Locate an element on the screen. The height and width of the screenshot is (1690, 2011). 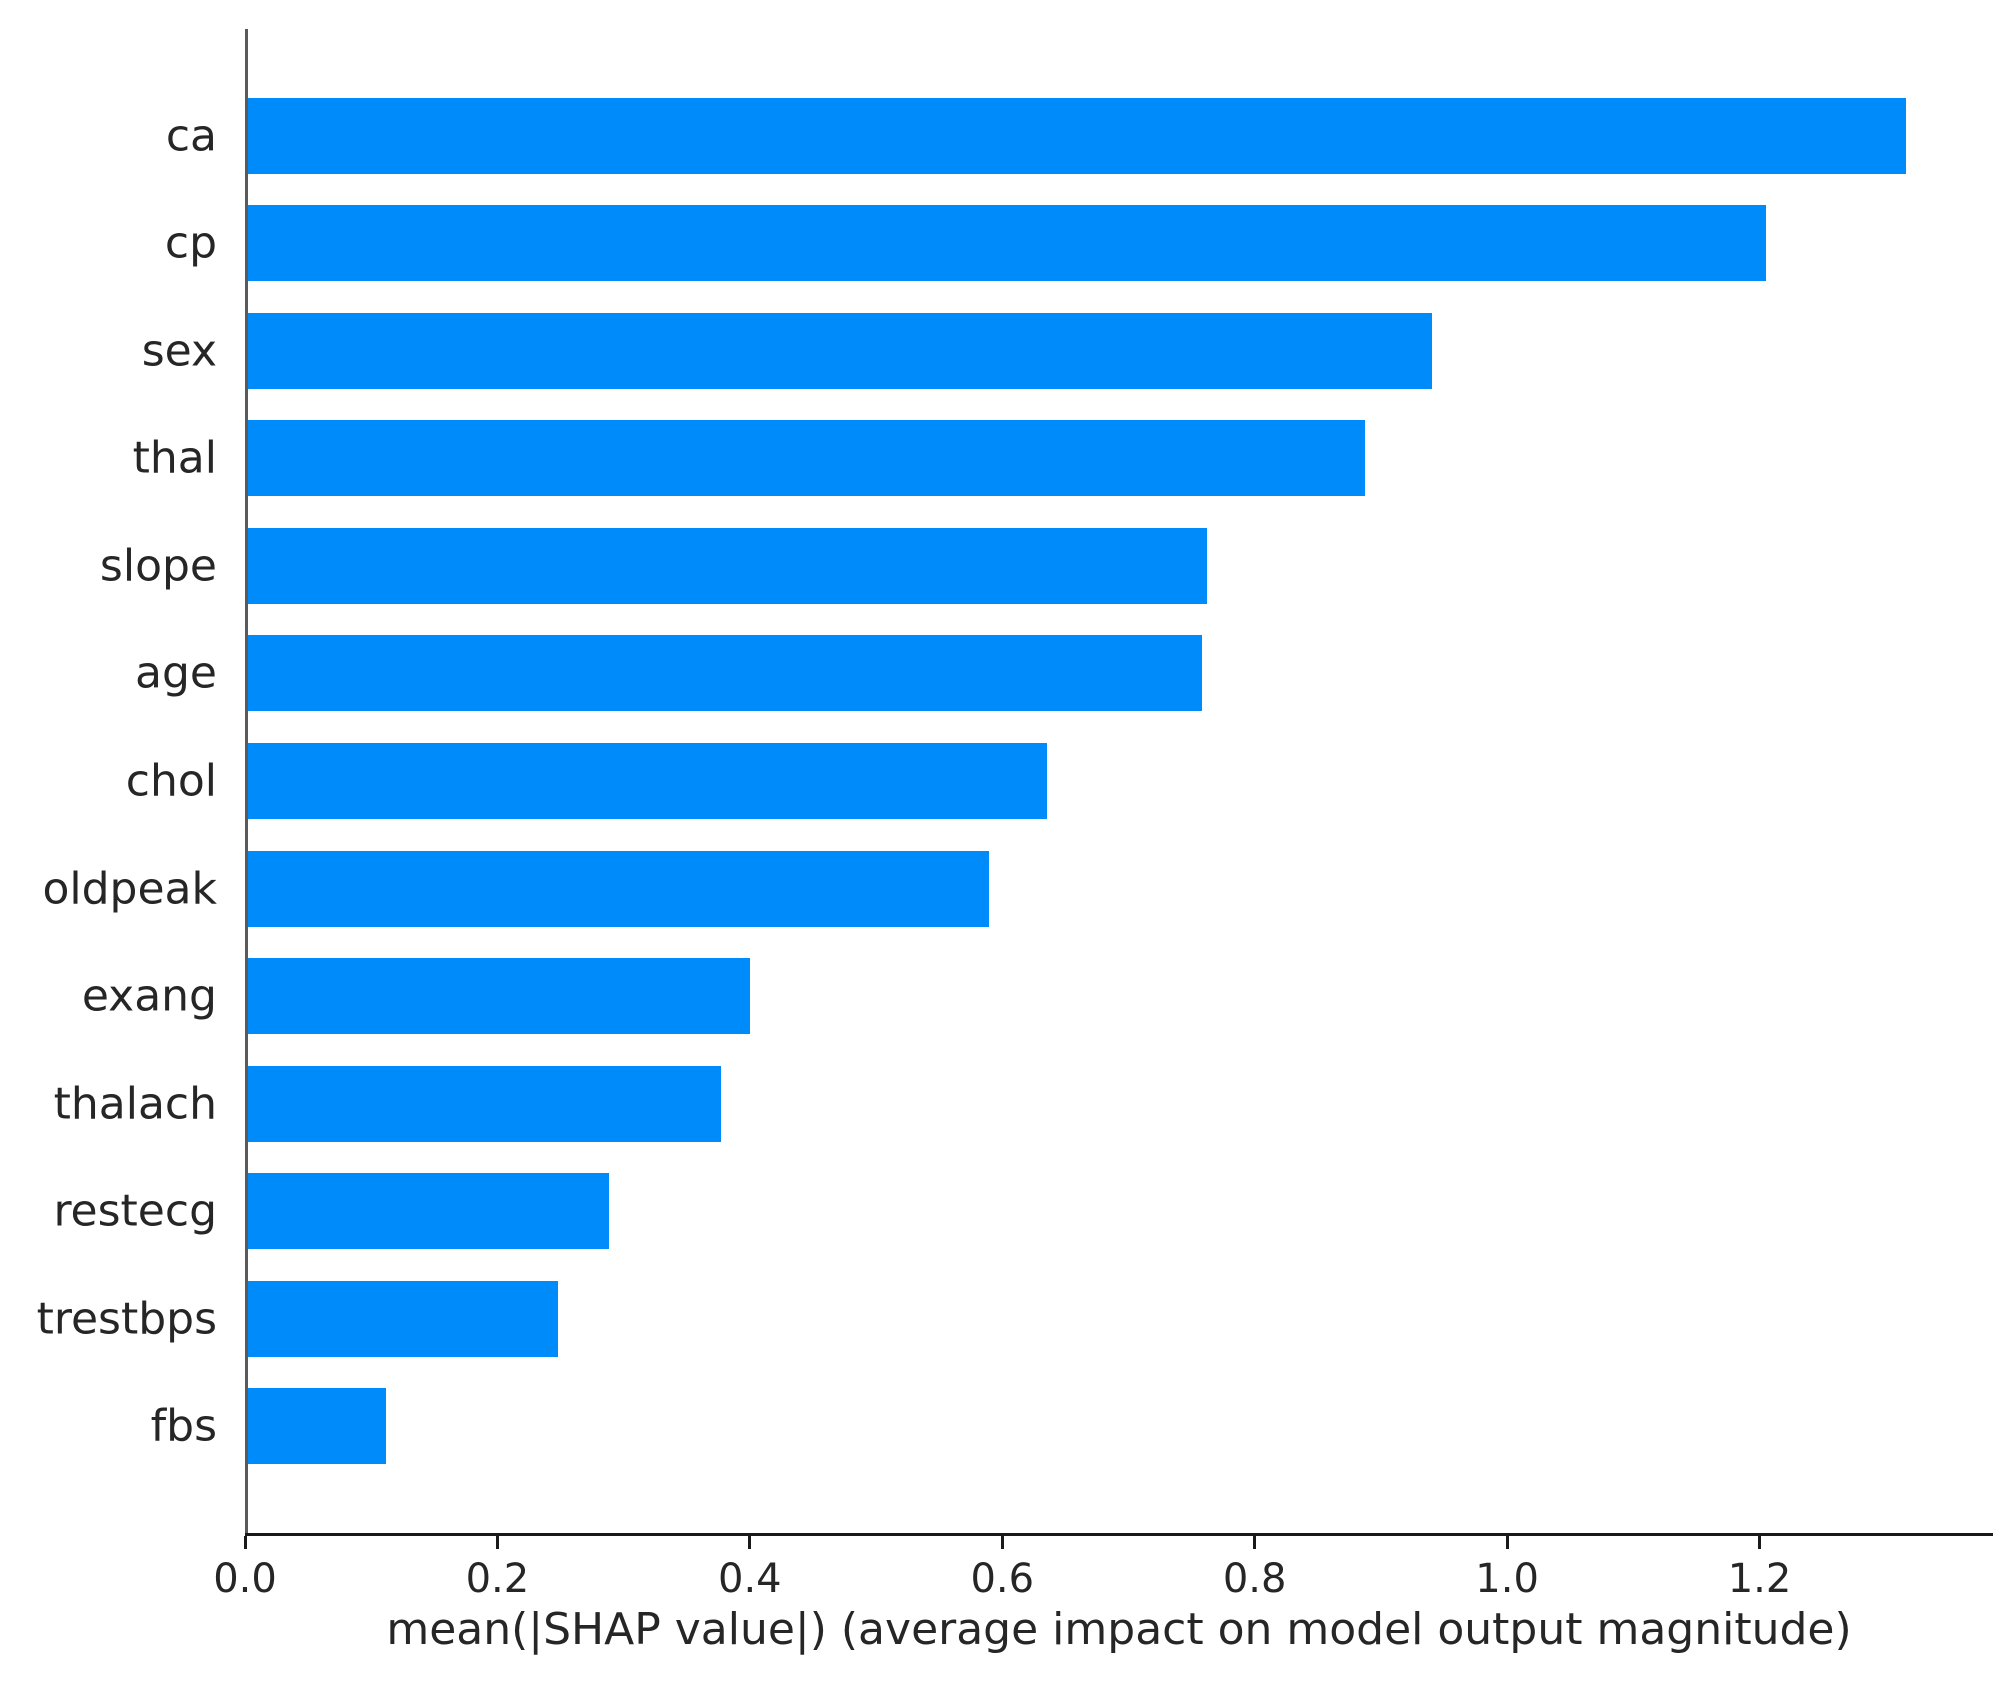
bar-fbs is located at coordinates (317, 1426).